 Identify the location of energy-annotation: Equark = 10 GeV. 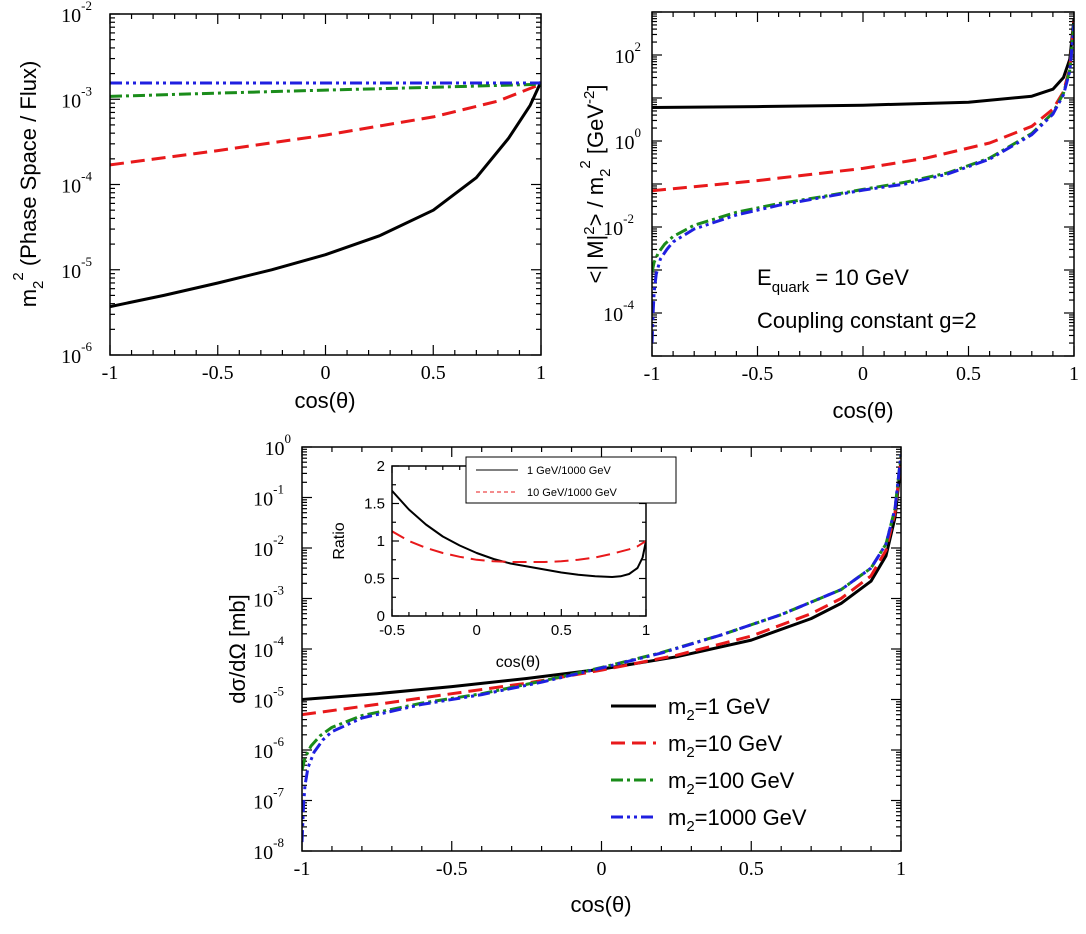
(833, 280).